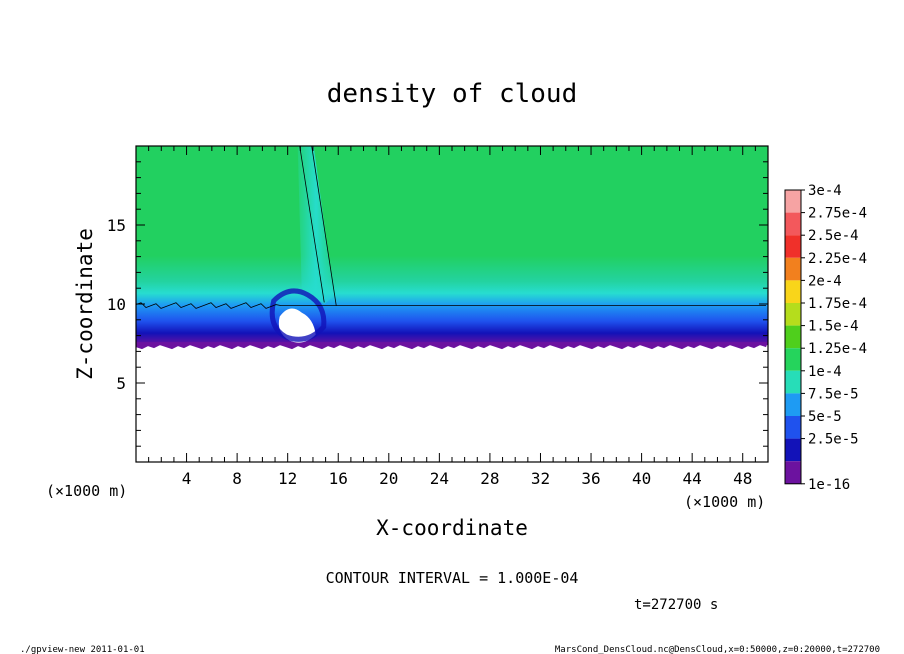 The height and width of the screenshot is (654, 904). I want to click on plume-contour-left, so click(312, 224).